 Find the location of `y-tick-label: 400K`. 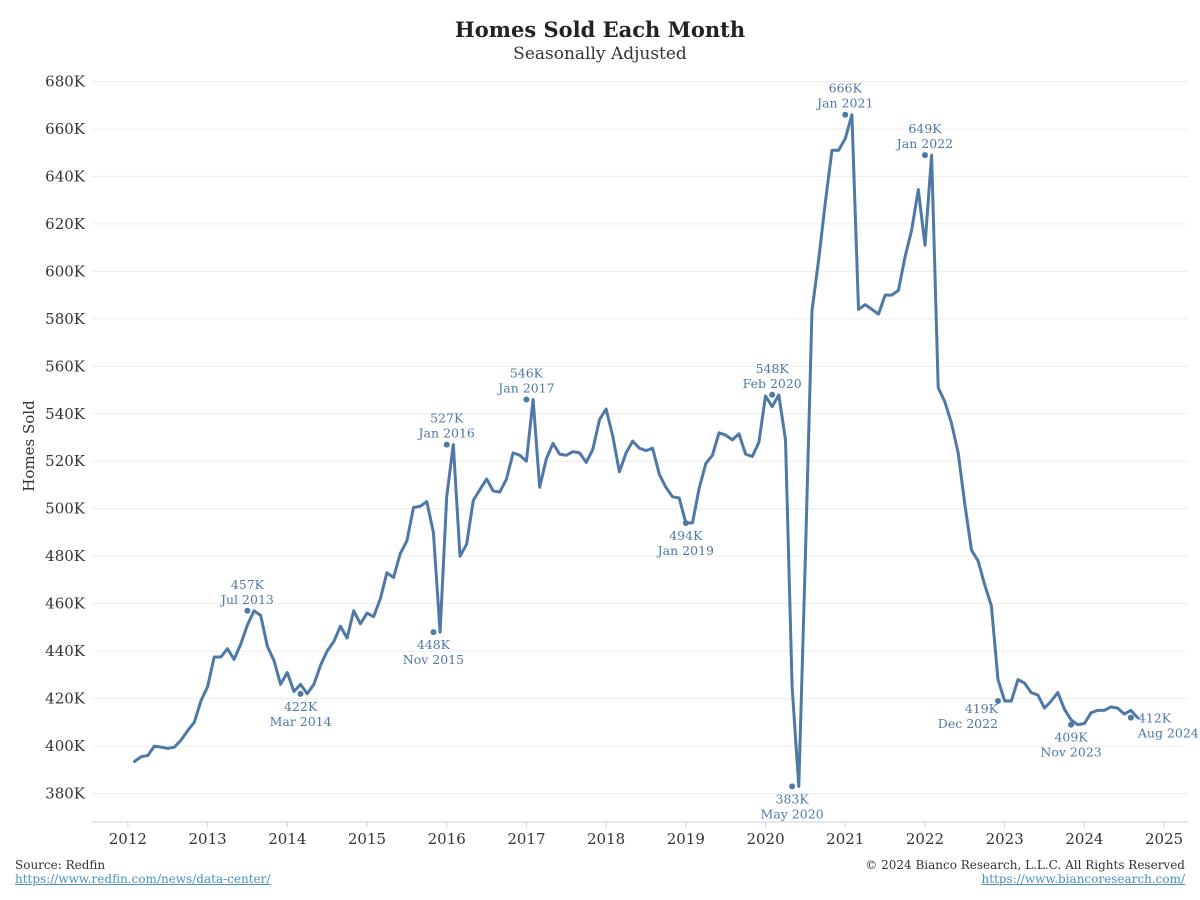

y-tick-label: 400K is located at coordinates (65, 746).